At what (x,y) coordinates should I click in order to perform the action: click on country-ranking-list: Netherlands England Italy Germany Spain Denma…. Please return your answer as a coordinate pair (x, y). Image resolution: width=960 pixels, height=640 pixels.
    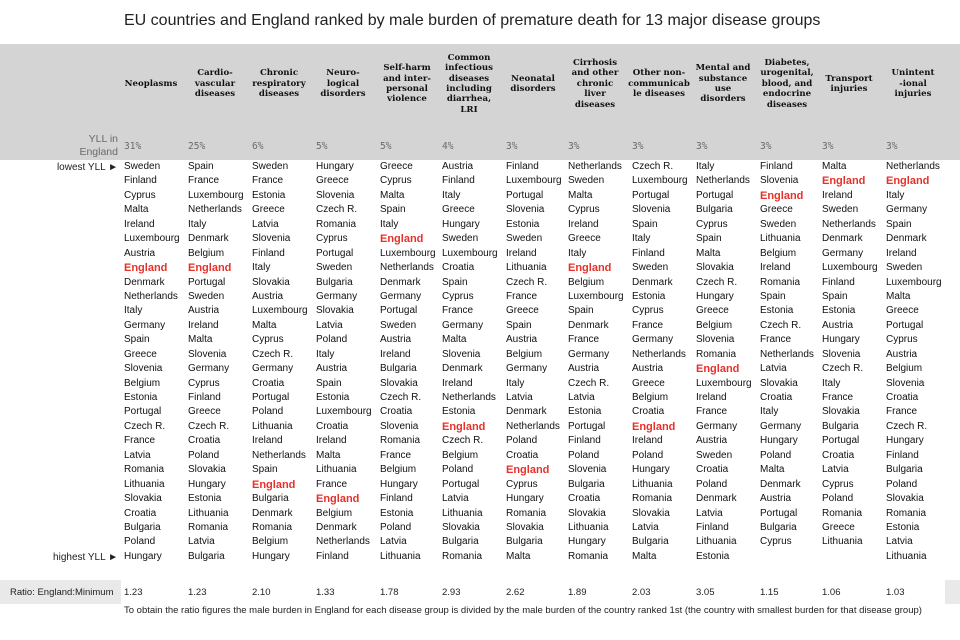
    Looking at the image, I should click on (914, 362).